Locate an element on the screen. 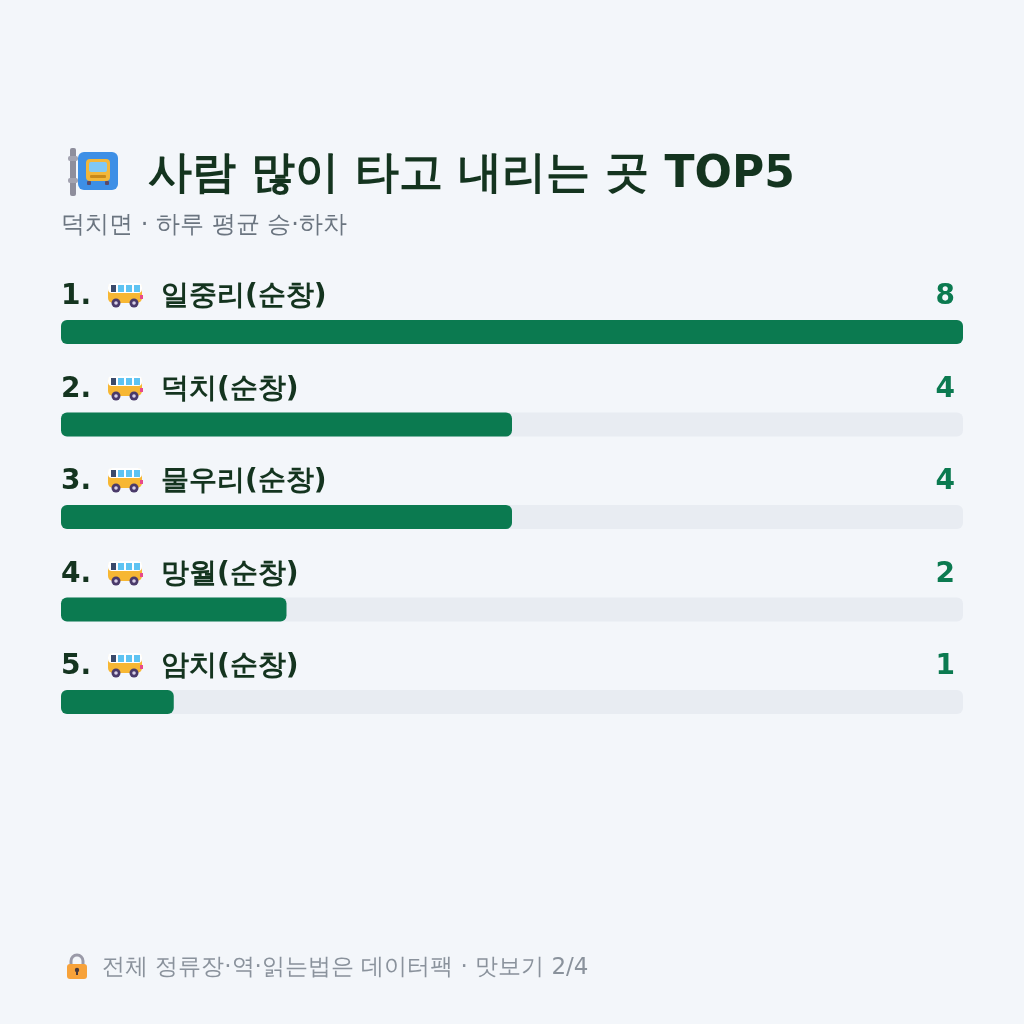 The height and width of the screenshot is (1024, 1024). category-label: 3. 물우리(순창) is located at coordinates (194, 479).